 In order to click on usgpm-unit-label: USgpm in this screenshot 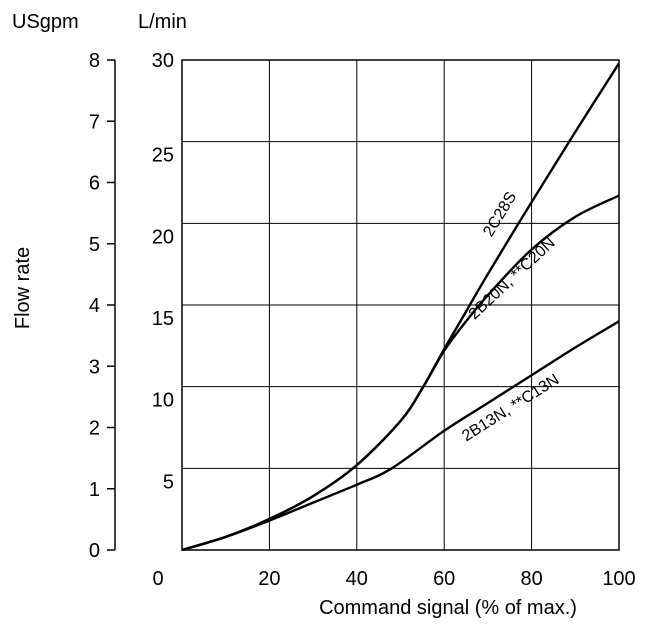, I will do `click(45, 22)`.